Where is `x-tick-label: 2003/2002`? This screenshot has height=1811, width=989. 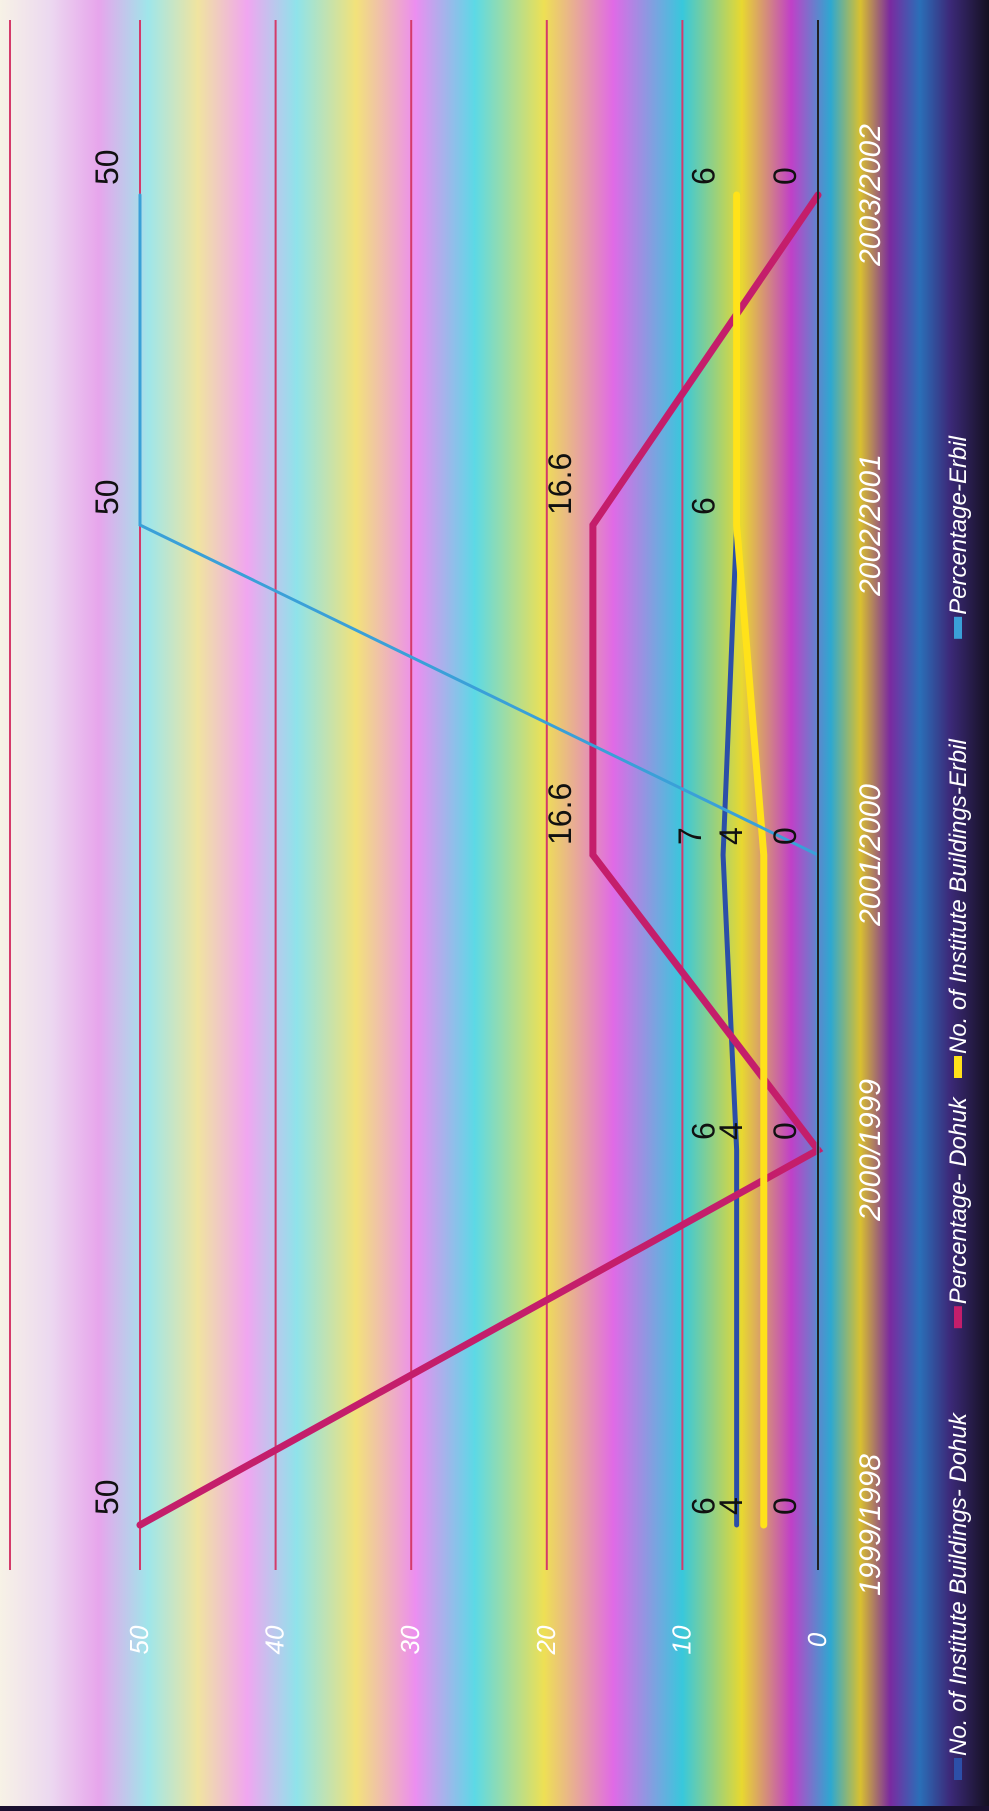
x-tick-label: 2003/2002 is located at coordinates (870, 195).